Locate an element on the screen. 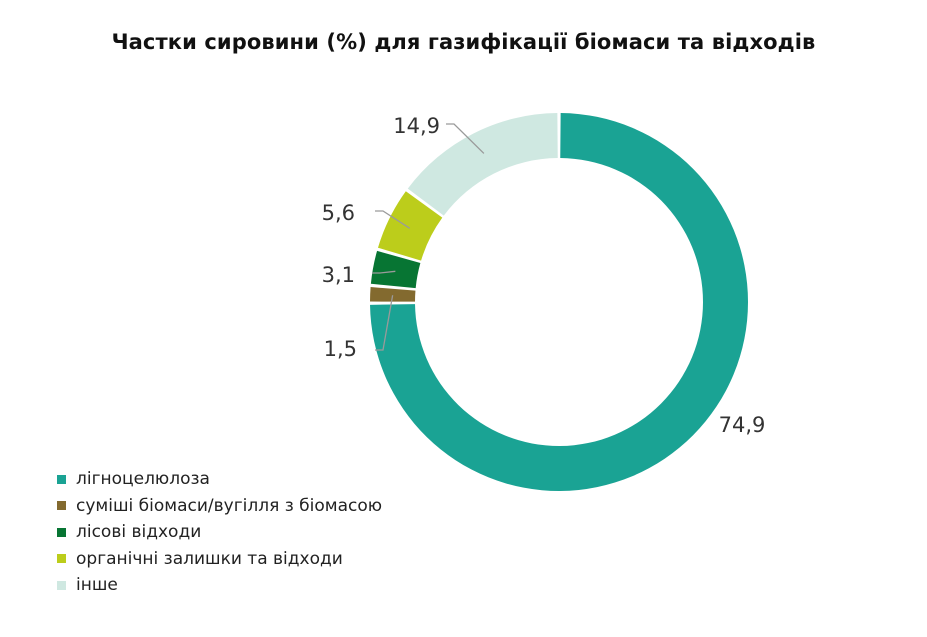 Image resolution: width=927 pixels, height=637 pixels. legend-item-2: суміші біомаси/вугілля з біомасою is located at coordinates (219, 506).